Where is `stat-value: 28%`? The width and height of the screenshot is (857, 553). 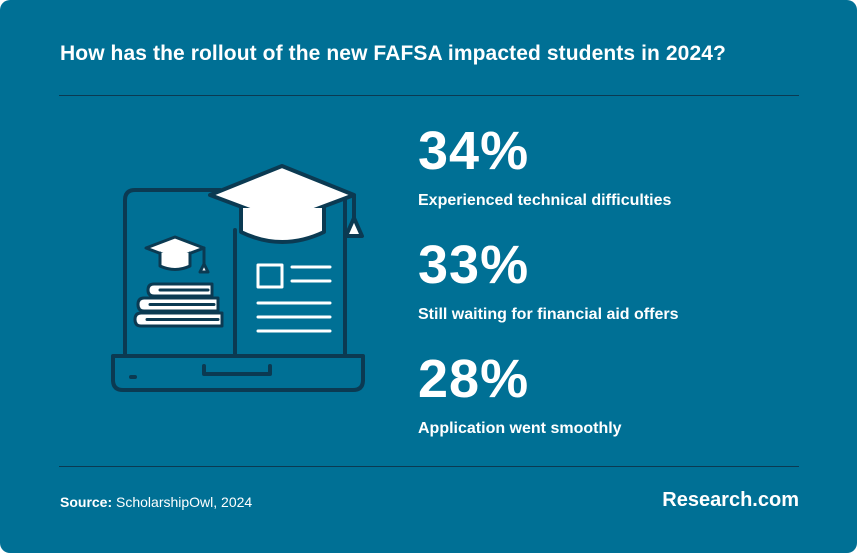 stat-value: 28% is located at coordinates (474, 379).